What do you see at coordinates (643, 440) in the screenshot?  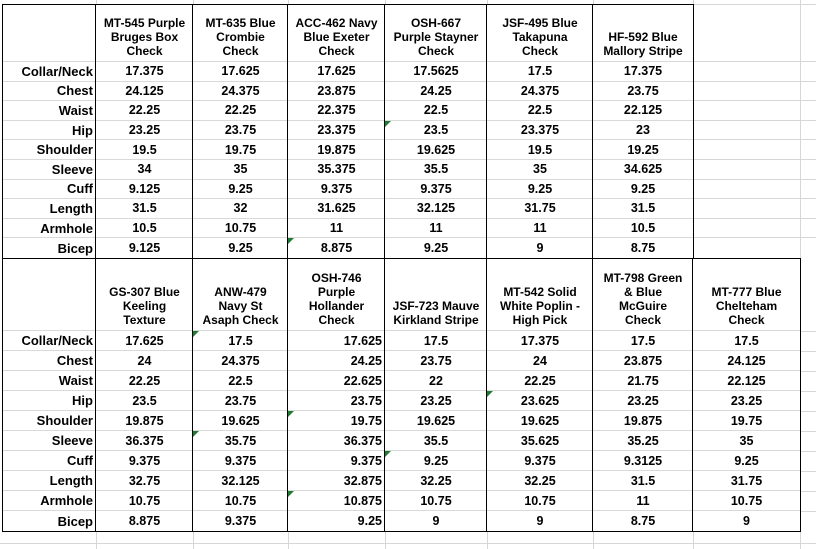 I see `measurement-cell: 35.25` at bounding box center [643, 440].